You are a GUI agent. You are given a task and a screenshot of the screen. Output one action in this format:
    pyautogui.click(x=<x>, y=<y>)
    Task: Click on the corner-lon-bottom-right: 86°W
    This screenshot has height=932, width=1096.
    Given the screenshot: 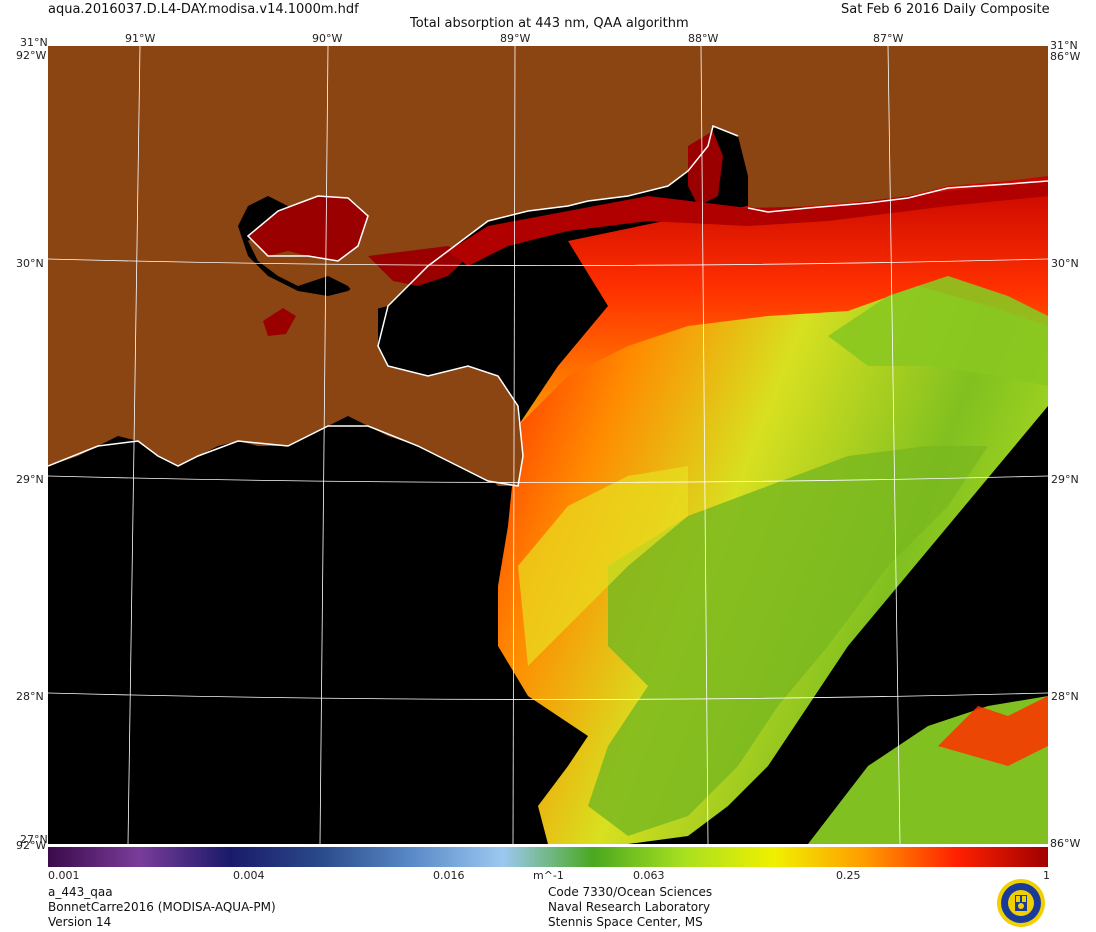 What is the action you would take?
    pyautogui.click(x=1065, y=843)
    